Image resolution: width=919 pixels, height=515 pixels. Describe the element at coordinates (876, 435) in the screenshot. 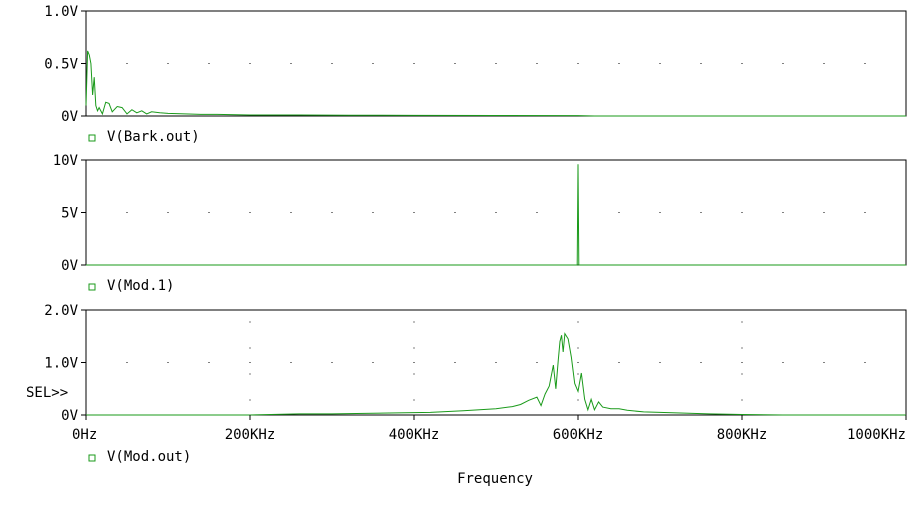

I see `x-tick-label: 1000KHz` at that location.